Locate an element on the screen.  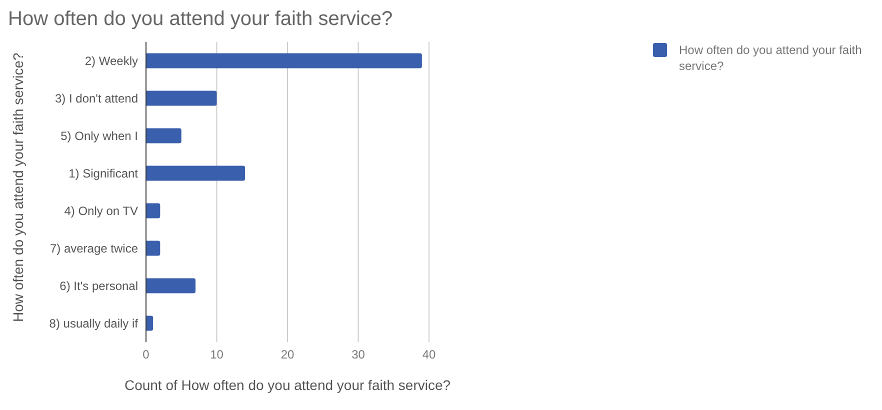
legend-label: How often do you attend your faith service? is located at coordinates (771, 58).